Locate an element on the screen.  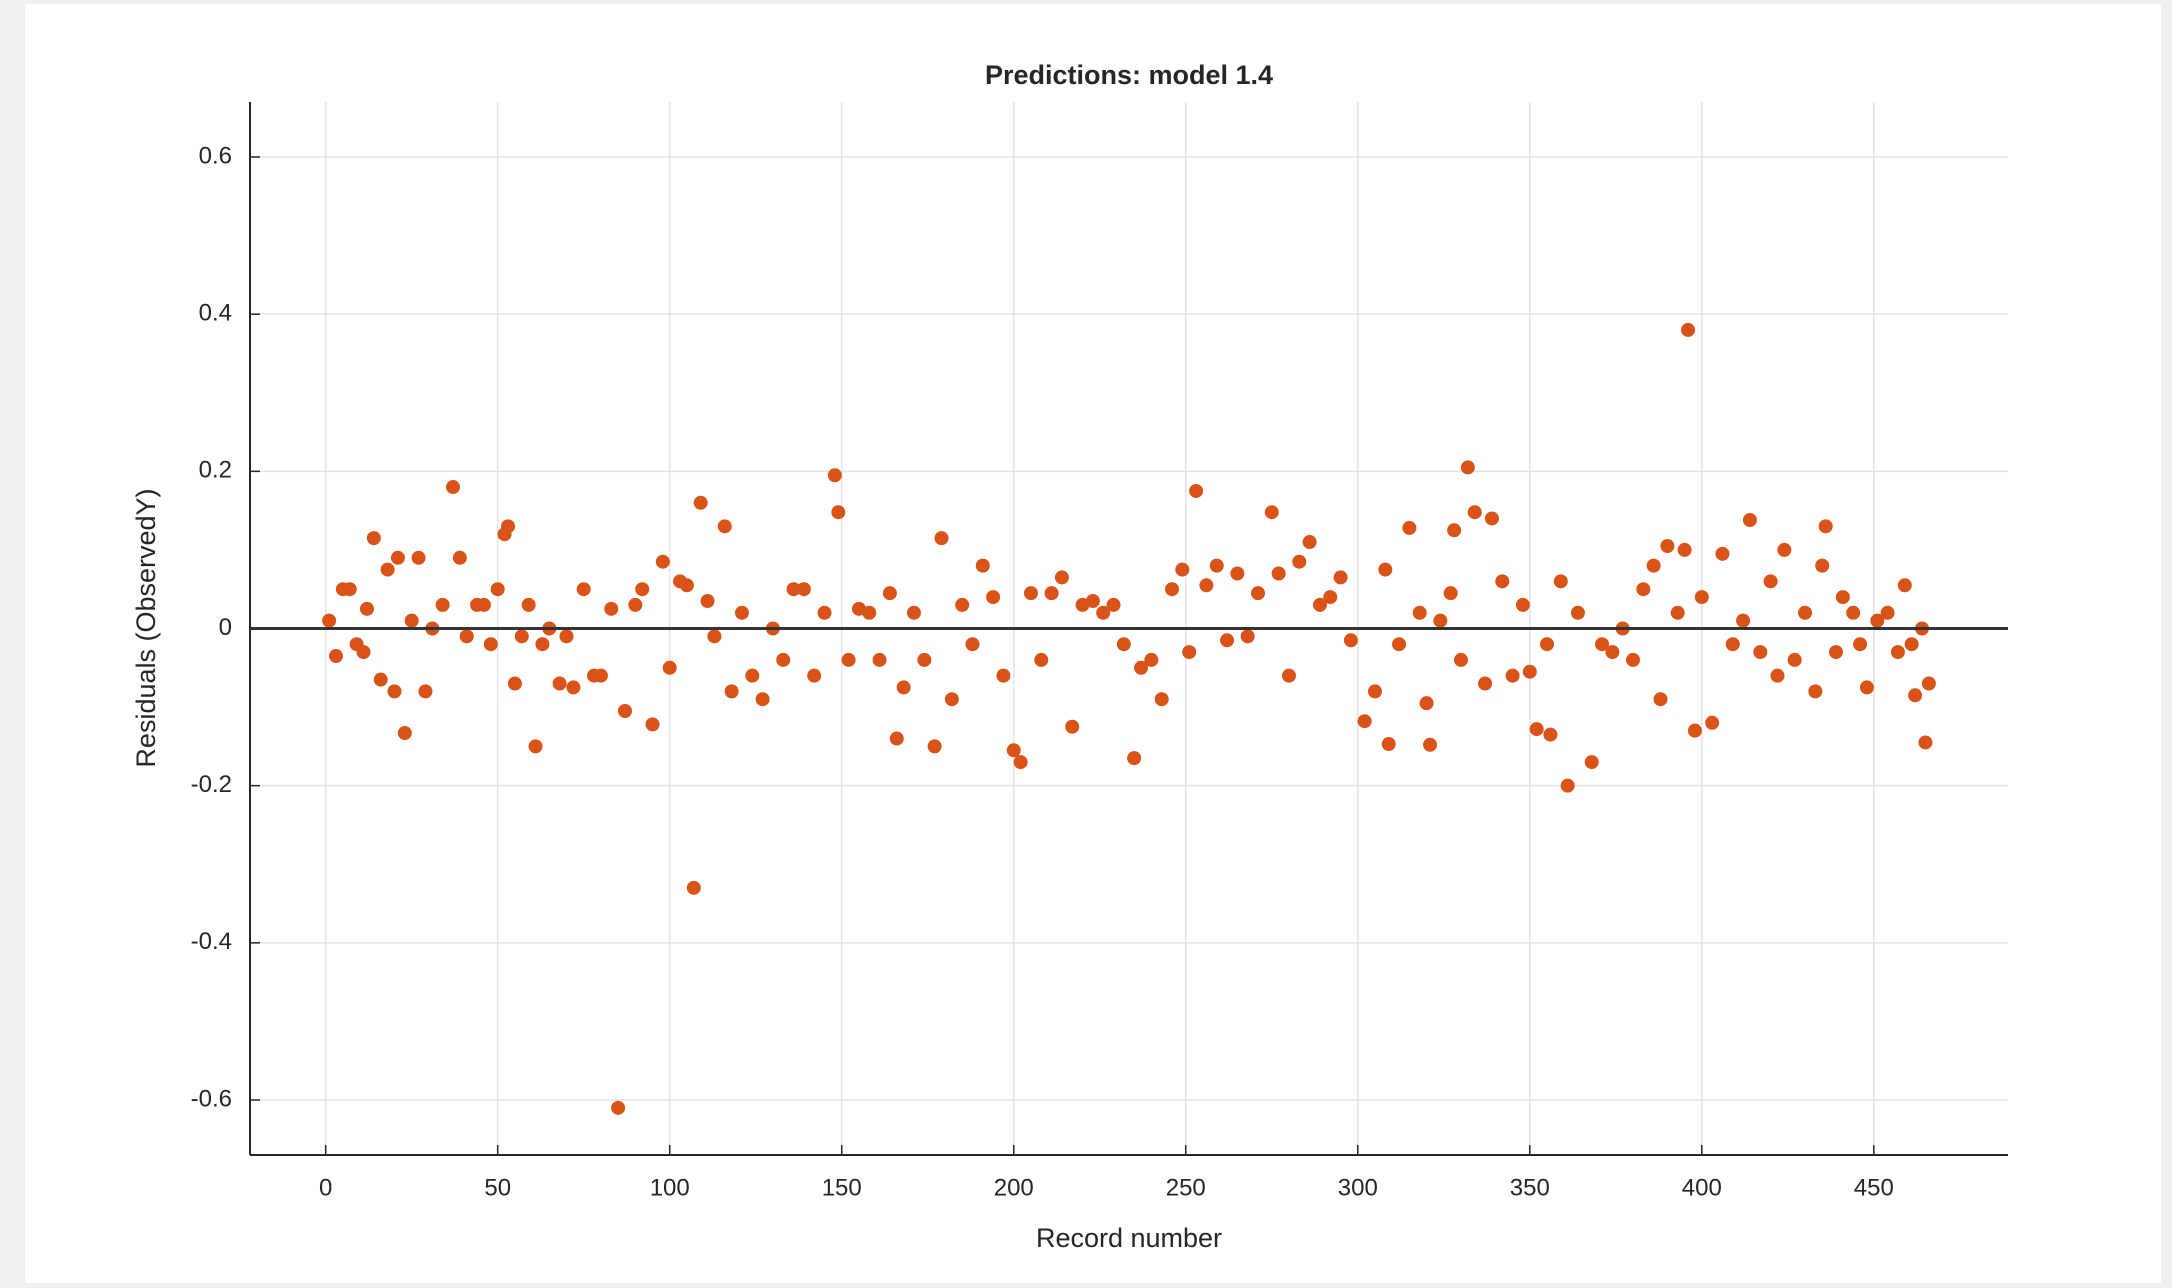
y-tick-label: -0.4 is located at coordinates (211, 941).